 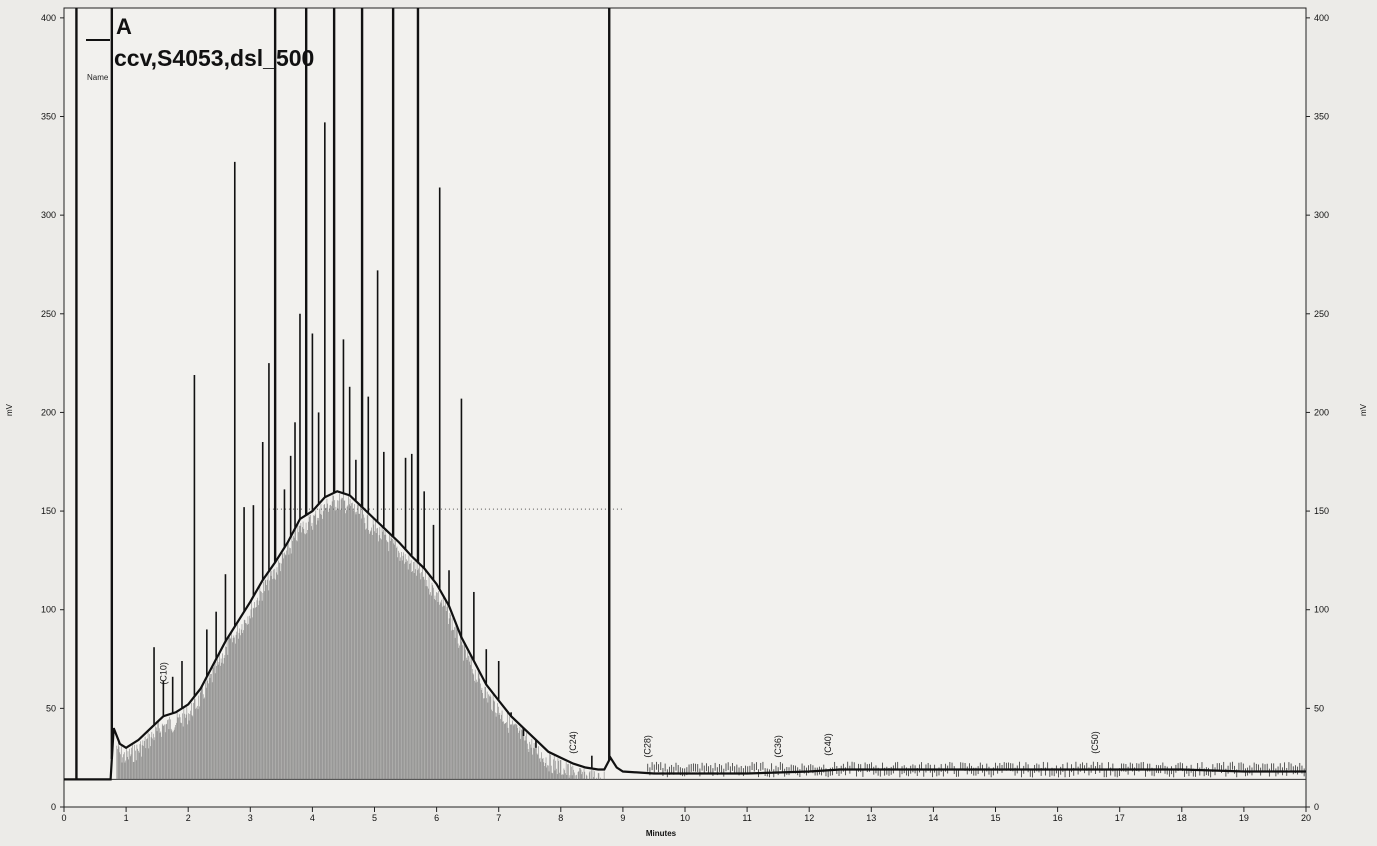 What do you see at coordinates (933, 818) in the screenshot?
I see `x-tick-label: 14` at bounding box center [933, 818].